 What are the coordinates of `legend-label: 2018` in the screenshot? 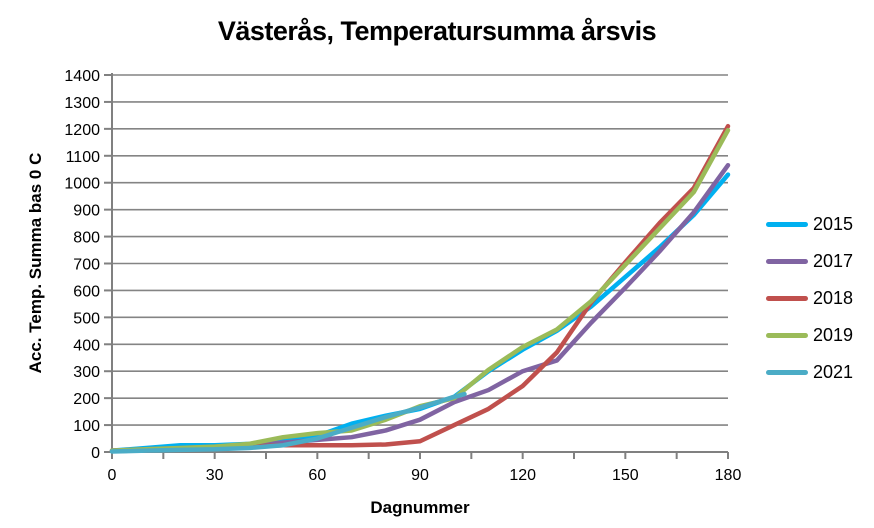 It's located at (833, 297).